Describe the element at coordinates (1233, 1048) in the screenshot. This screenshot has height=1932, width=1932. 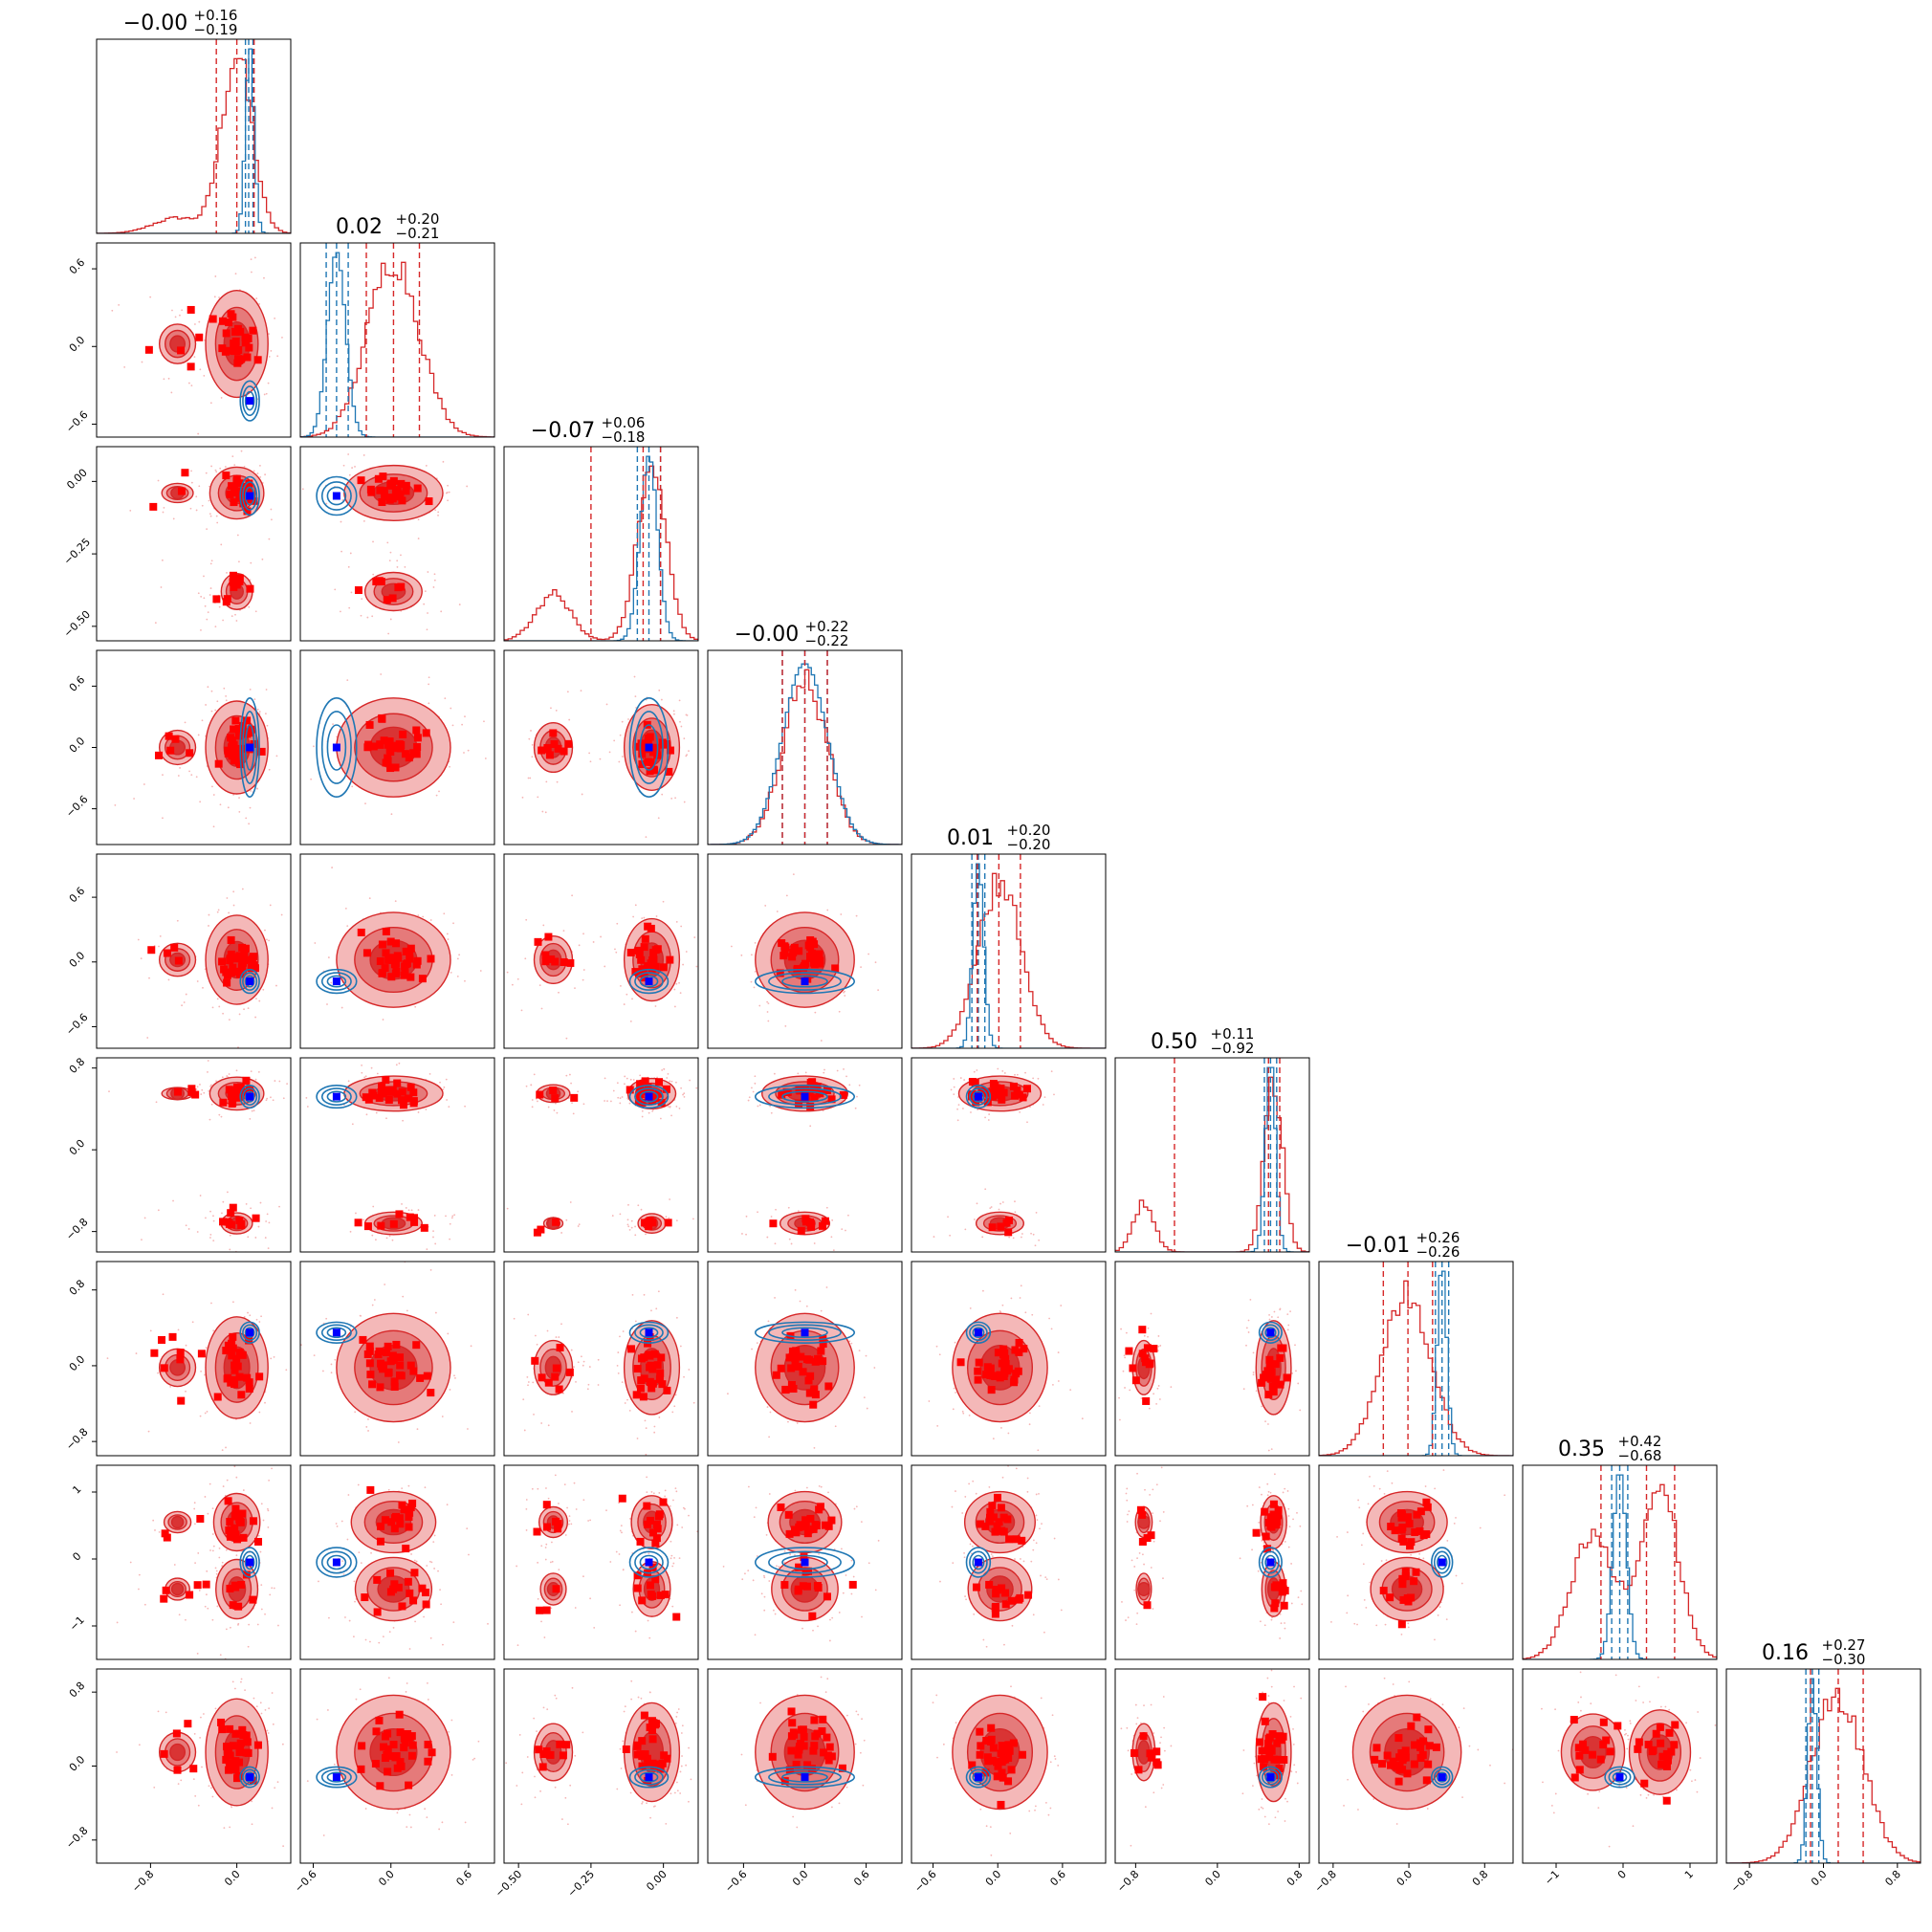
I see `title-minus: −0.92` at that location.